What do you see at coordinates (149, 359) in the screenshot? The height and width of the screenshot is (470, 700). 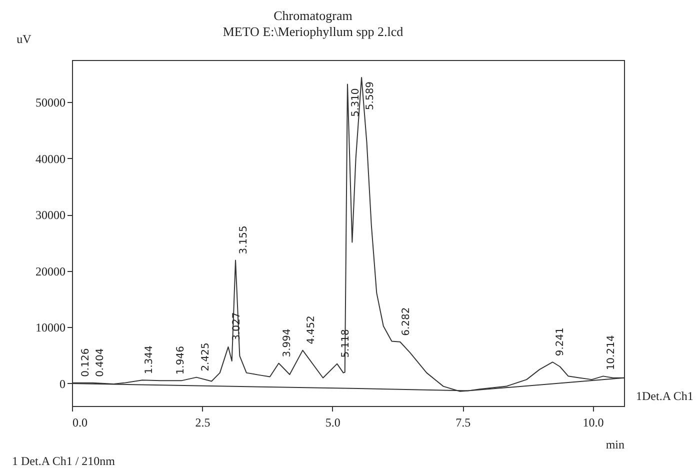 I see `annotation: 1.344` at bounding box center [149, 359].